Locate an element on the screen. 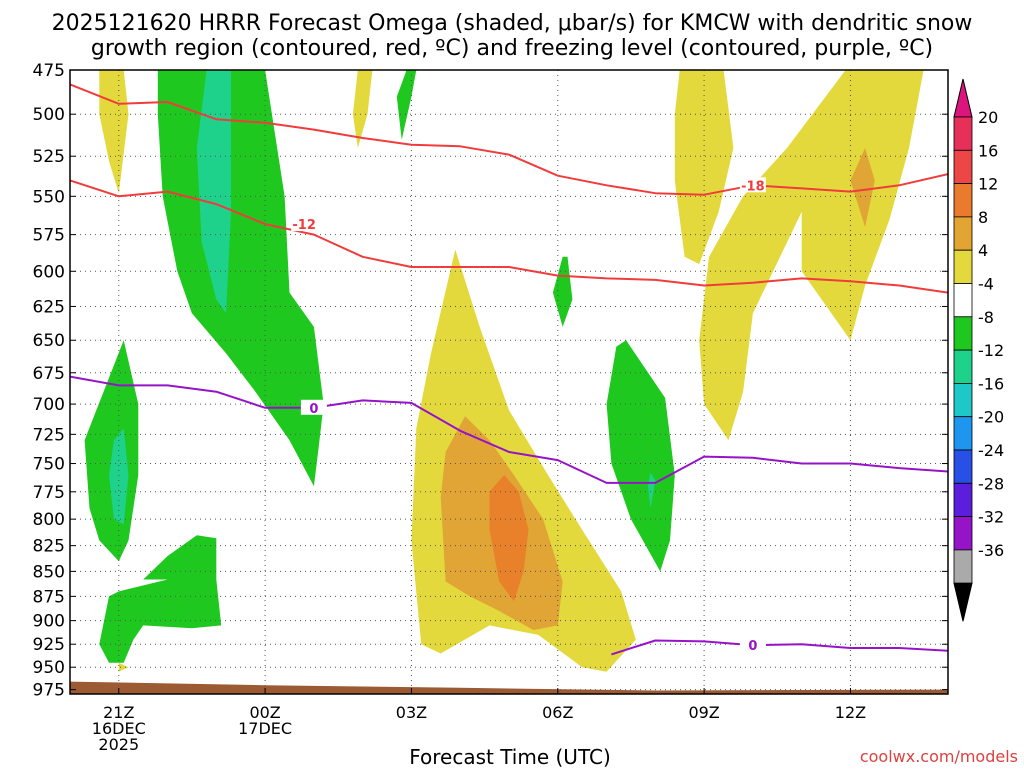  colorbar-label: 16 is located at coordinates (988, 150).